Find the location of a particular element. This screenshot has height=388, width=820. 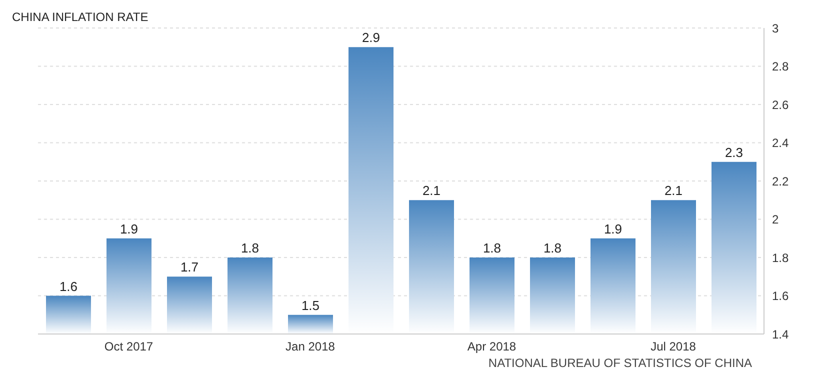

y-tick-label: 1.6 is located at coordinates (781, 296).